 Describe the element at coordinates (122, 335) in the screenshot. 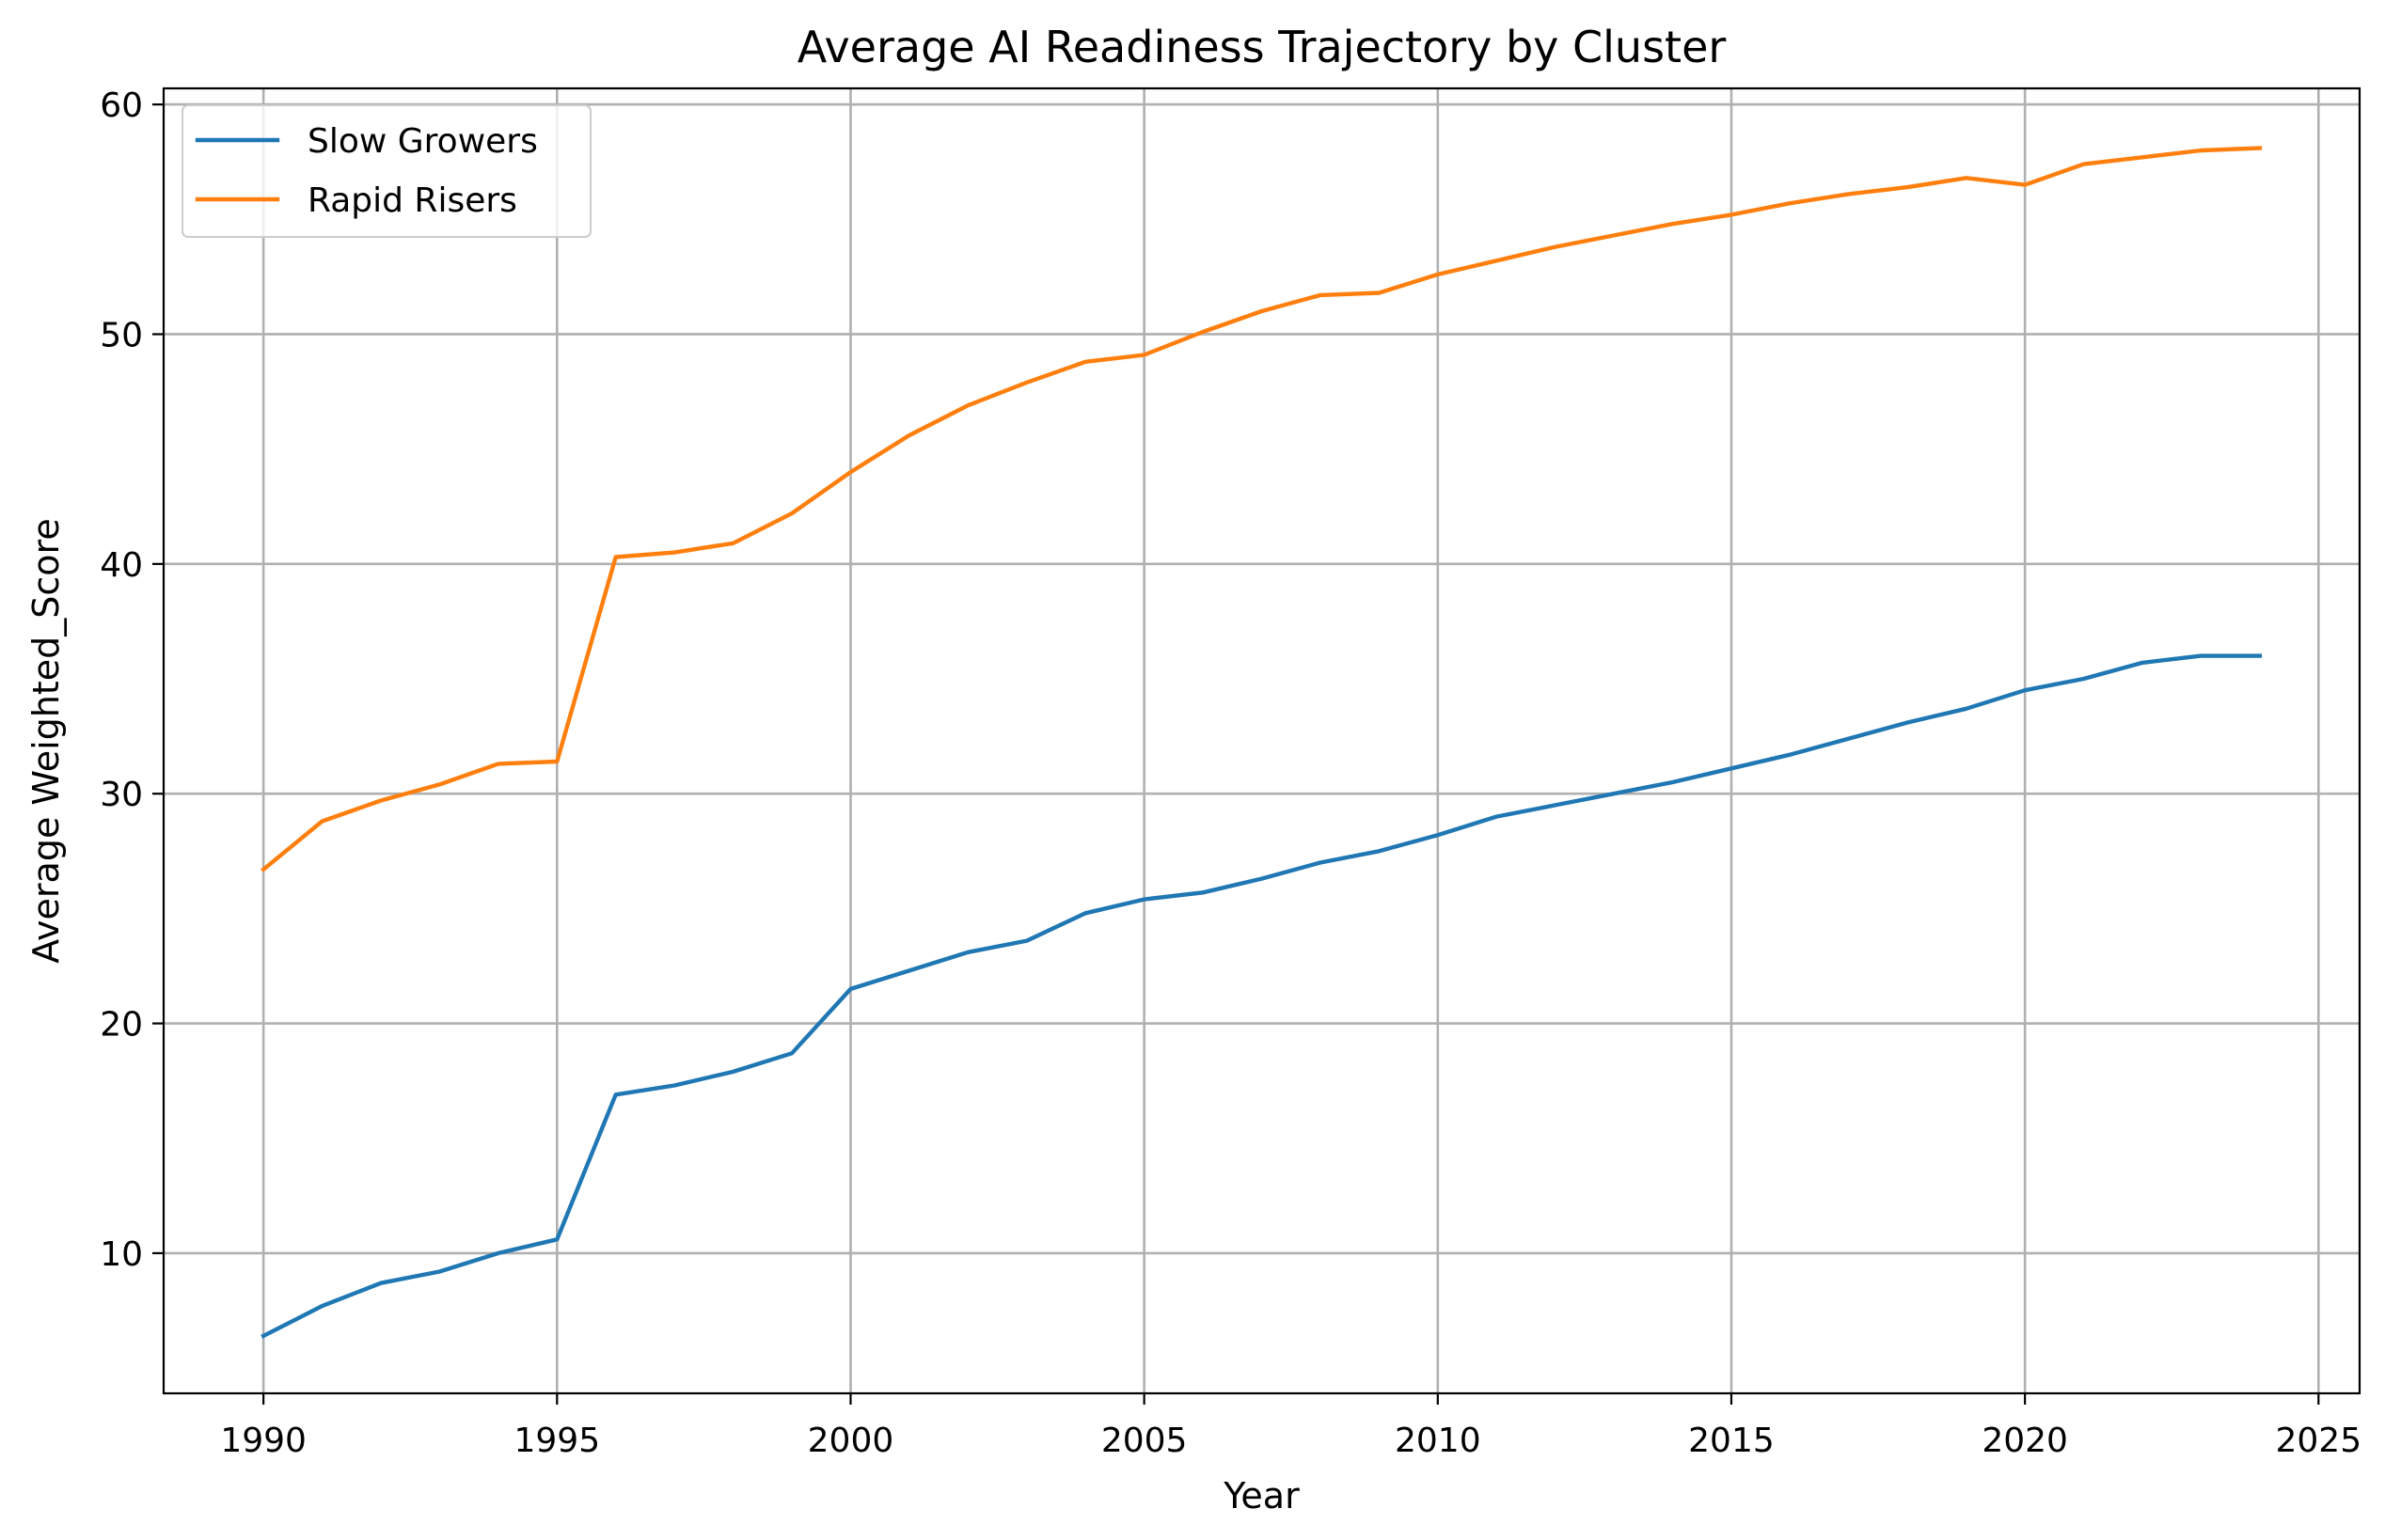

I see `y-tick-label: 50` at that location.